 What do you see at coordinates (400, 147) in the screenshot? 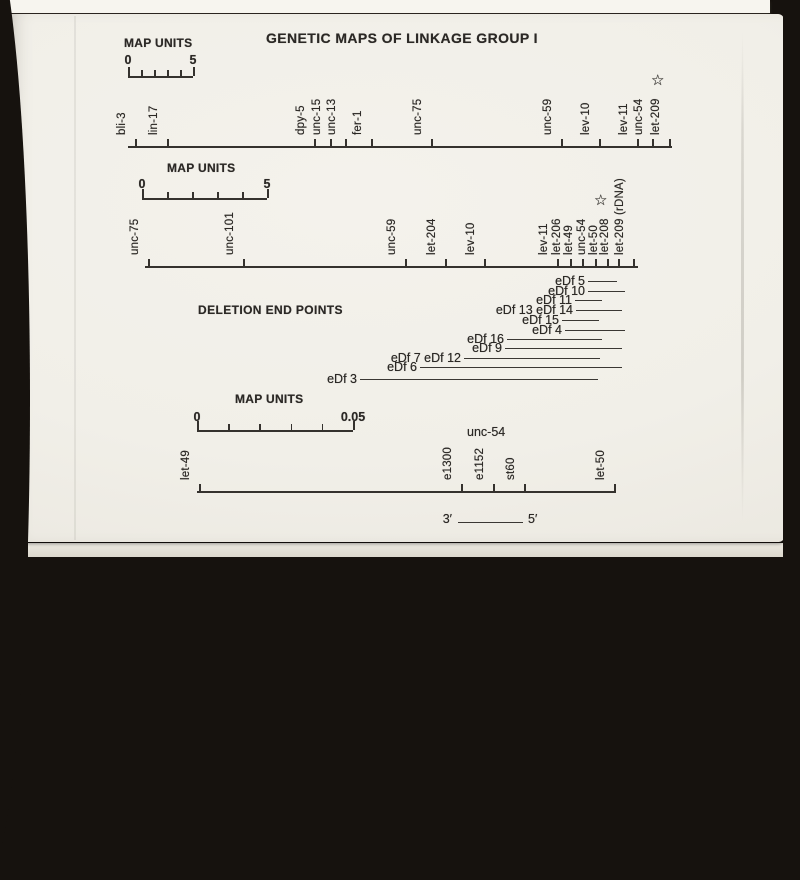
I see `map-top-axis` at bounding box center [400, 147].